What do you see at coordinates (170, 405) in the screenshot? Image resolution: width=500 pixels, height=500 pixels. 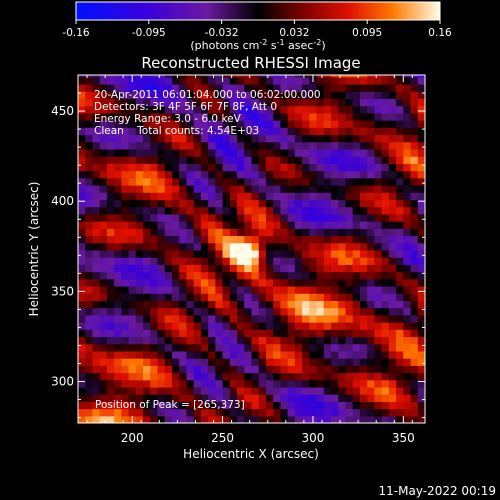 I see `peak-position-label: Position of Peak = [265,373]` at bounding box center [170, 405].